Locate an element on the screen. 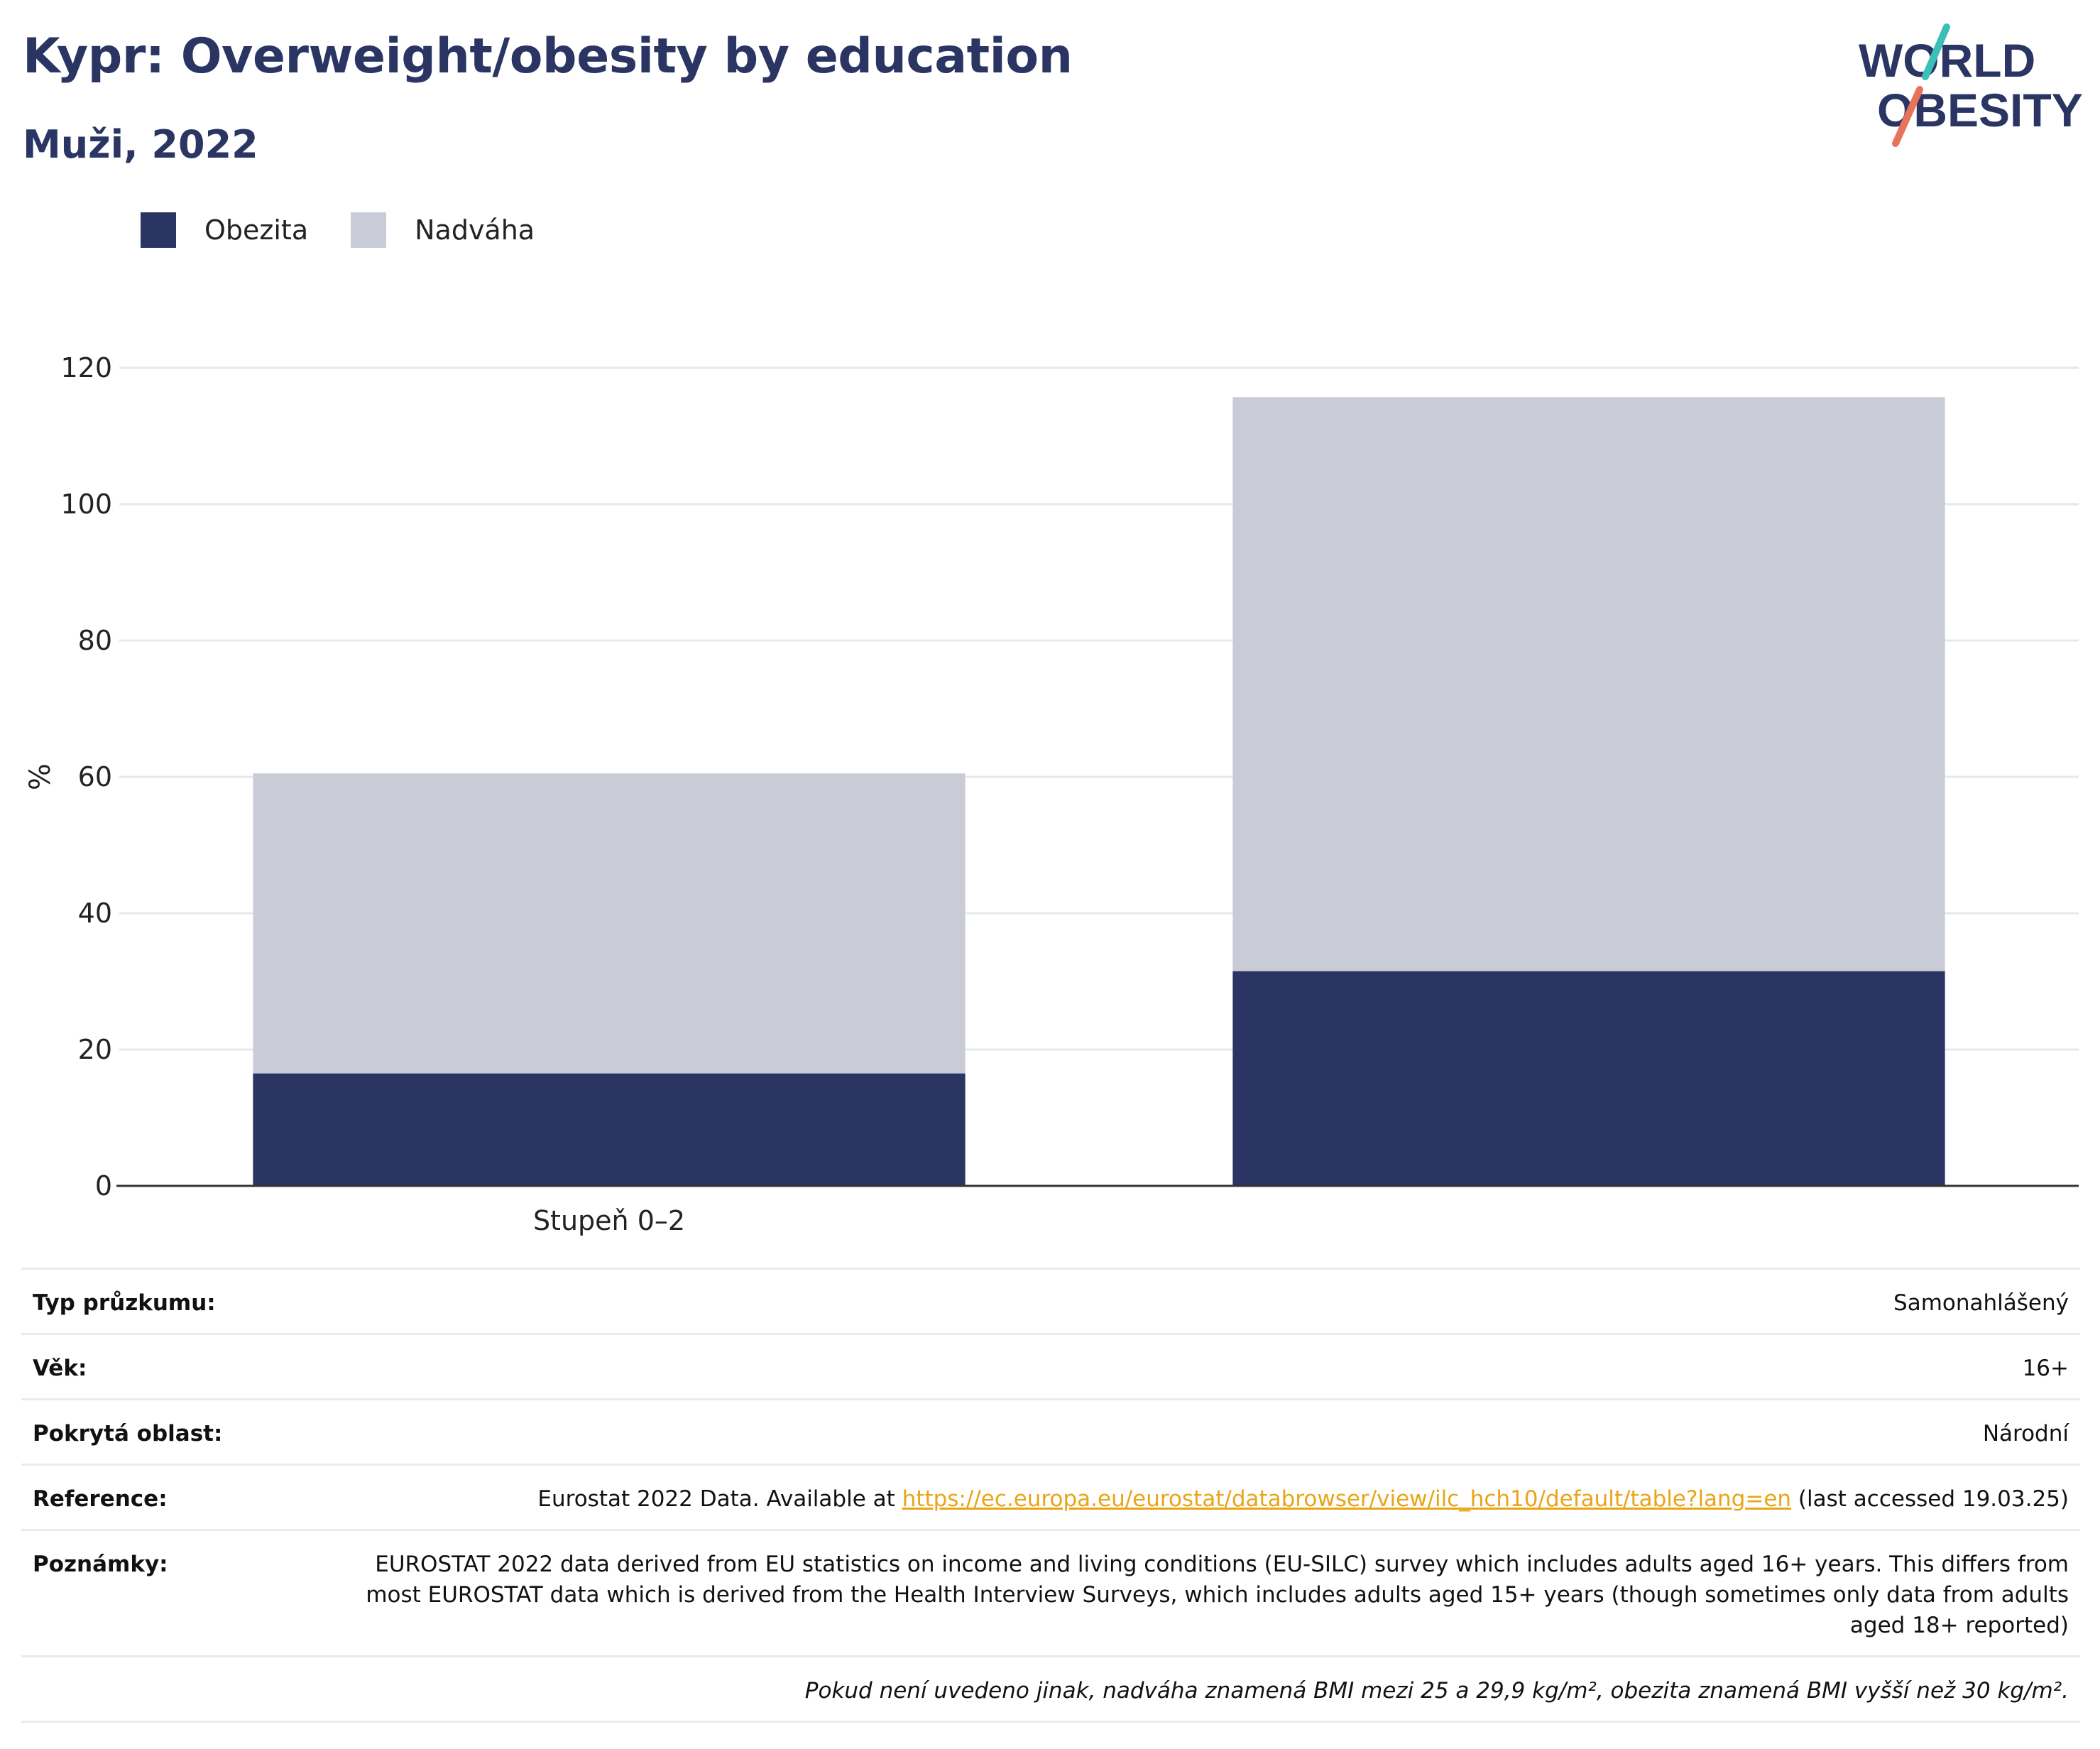  page-subtitle: Muži, 2022 is located at coordinates (140, 144).